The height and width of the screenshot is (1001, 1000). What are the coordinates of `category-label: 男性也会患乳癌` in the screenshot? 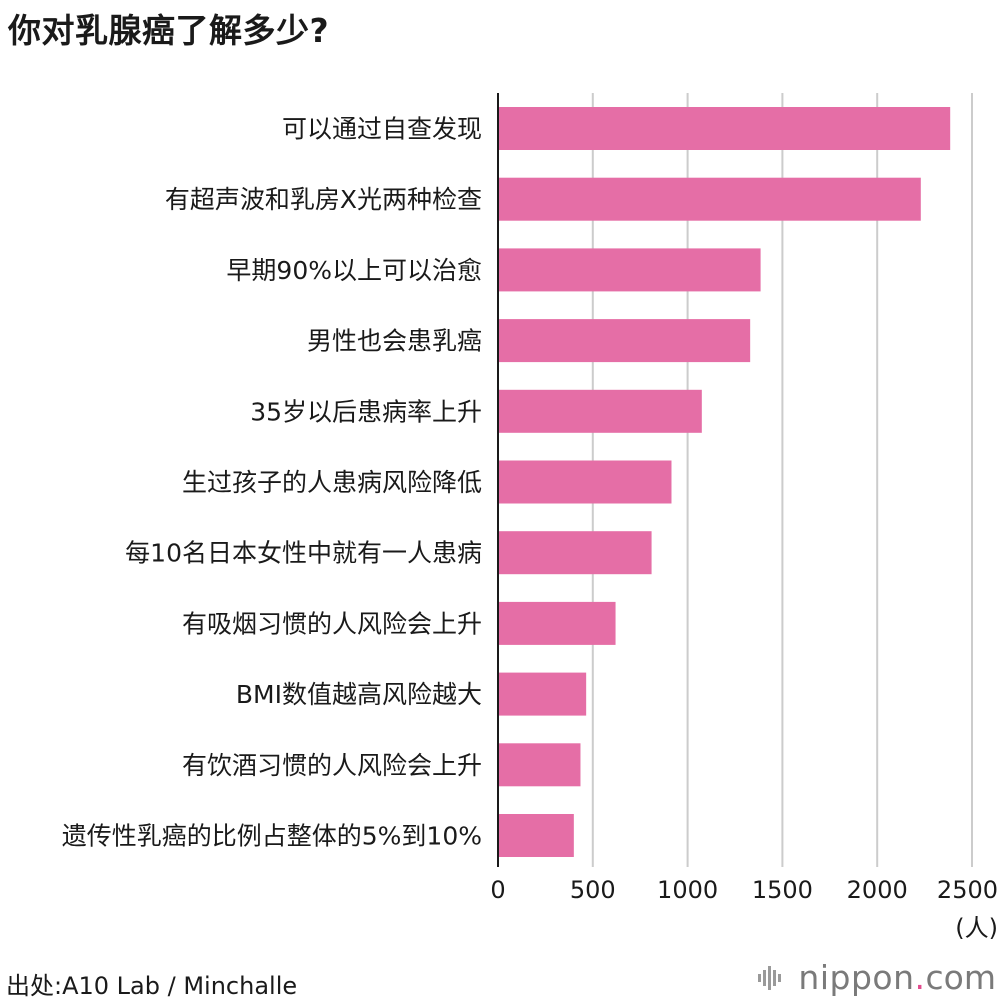 It's located at (394, 341).